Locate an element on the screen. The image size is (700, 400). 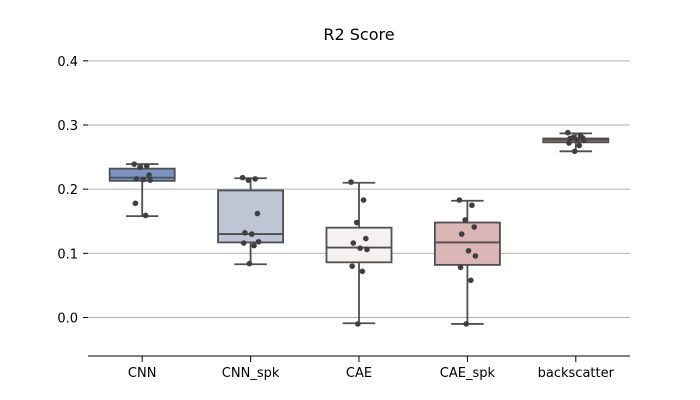
box-CAE is located at coordinates (359, 253).